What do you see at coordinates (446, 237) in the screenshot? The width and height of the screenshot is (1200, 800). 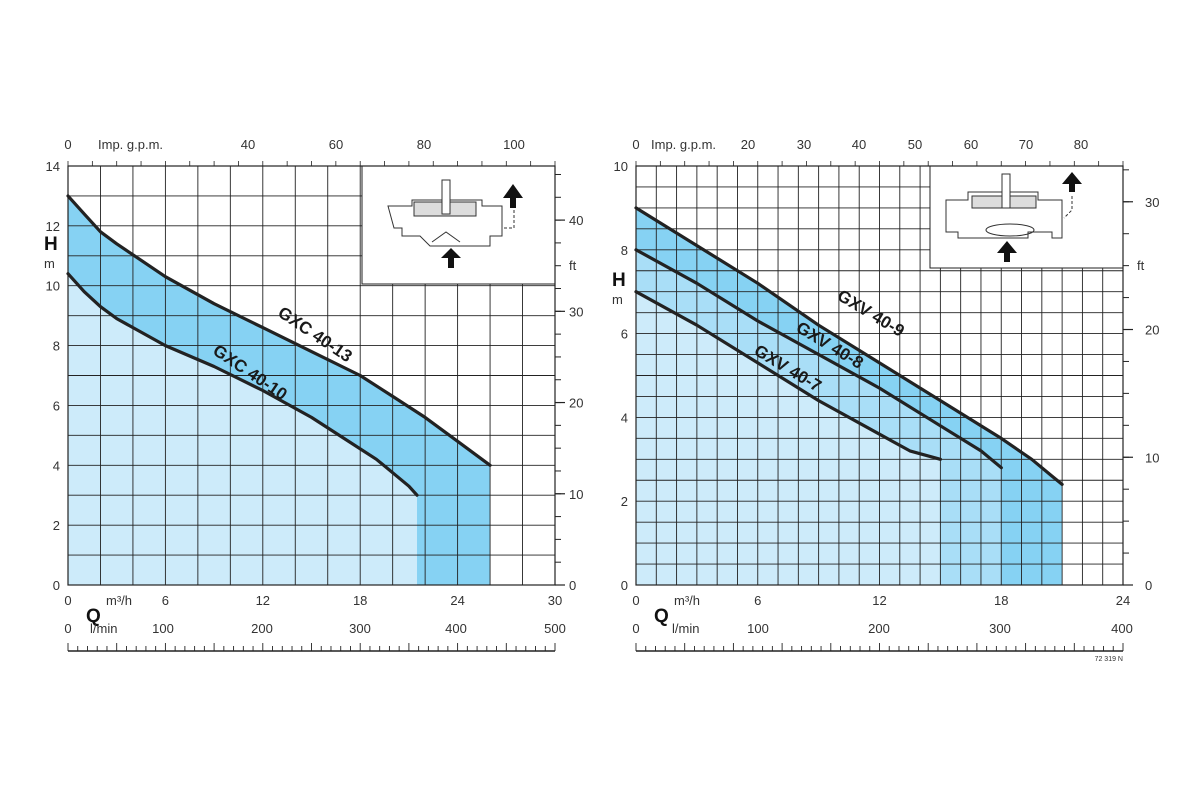 I see `inlet-cone` at bounding box center [446, 237].